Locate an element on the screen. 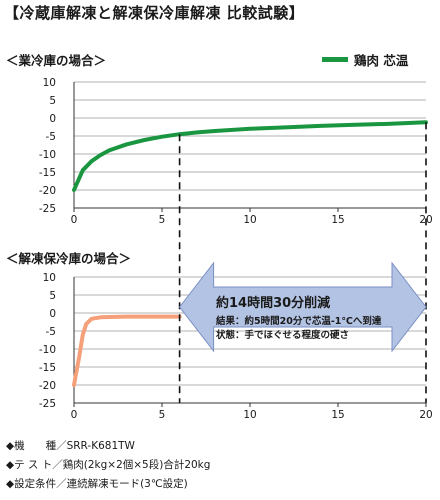 The image size is (440, 500). note-test: ◆テ ス ト／鶏肉(2kg×2個×5段)合計20kg is located at coordinates (108, 465).